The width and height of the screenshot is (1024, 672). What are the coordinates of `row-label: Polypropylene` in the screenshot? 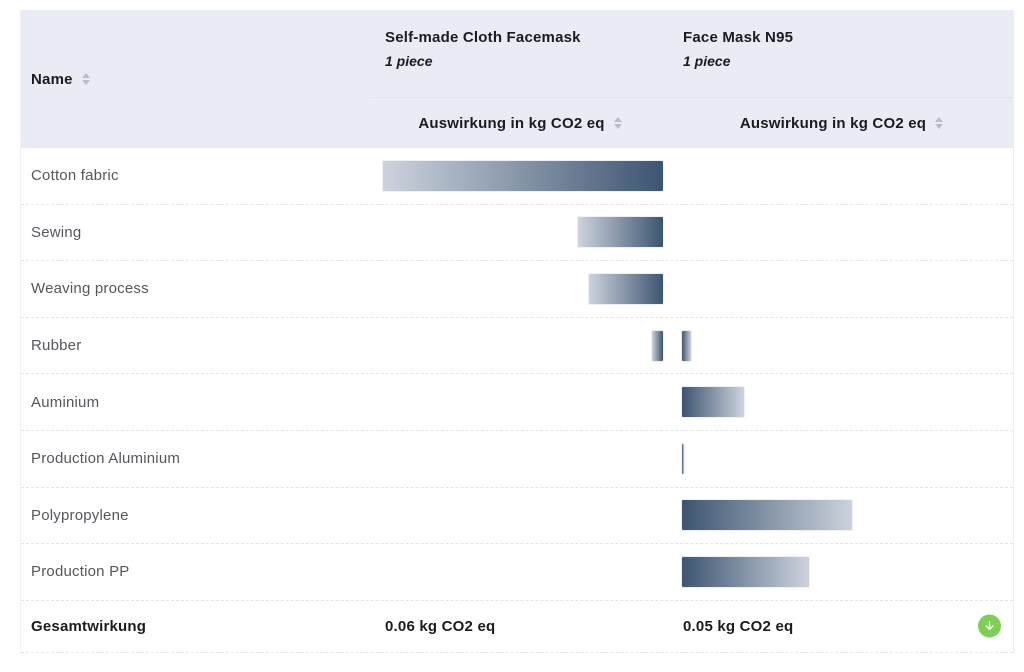 It's located at (80, 515).